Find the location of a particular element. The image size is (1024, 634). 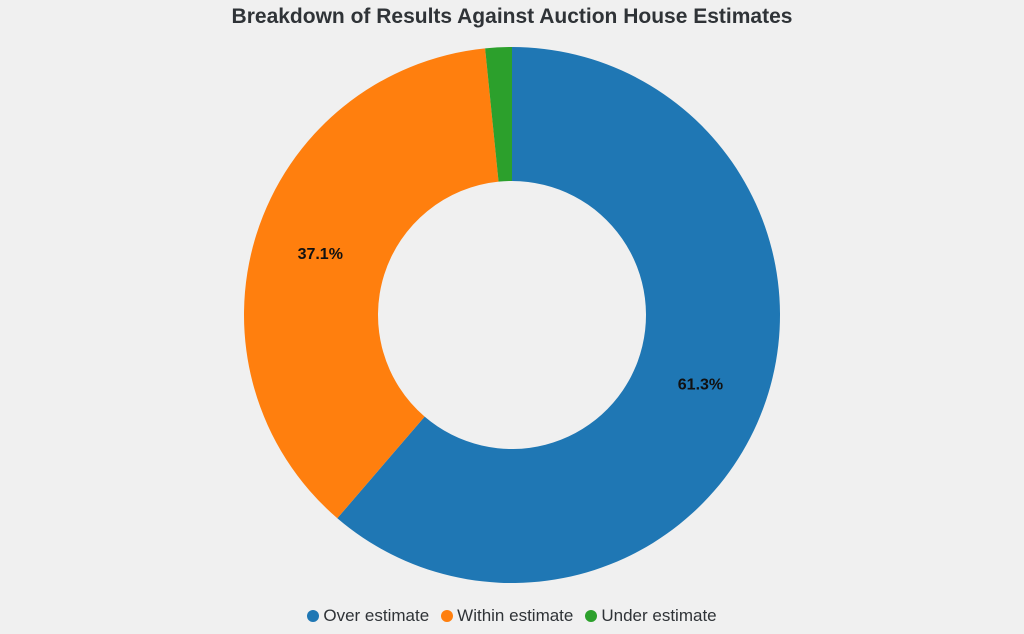

slice-label-over-estimate: 61.3% is located at coordinates (700, 384).